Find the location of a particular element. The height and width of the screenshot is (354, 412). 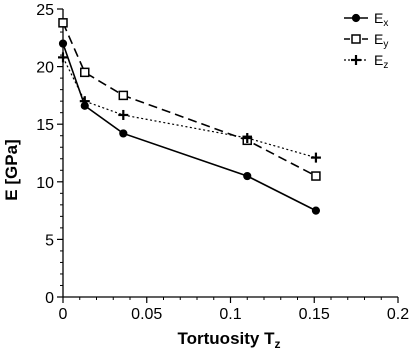

y-tick-label: 25 is located at coordinates (45, 10).